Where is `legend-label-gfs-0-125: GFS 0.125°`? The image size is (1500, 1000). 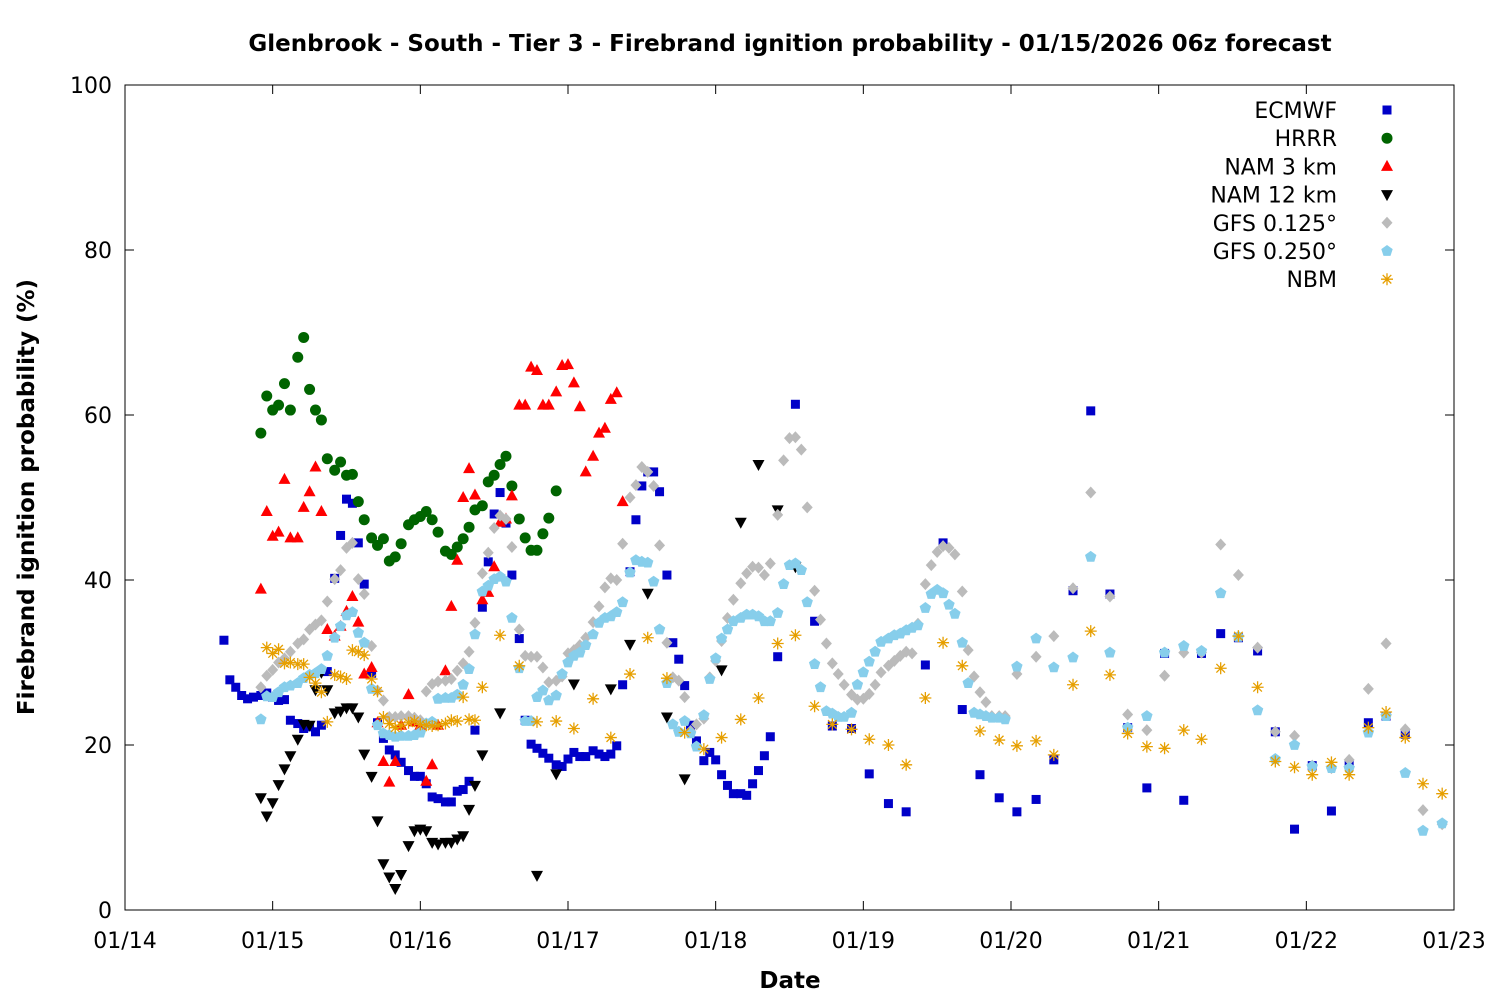 legend-label-gfs-0-125: GFS 0.125° is located at coordinates (1275, 224).